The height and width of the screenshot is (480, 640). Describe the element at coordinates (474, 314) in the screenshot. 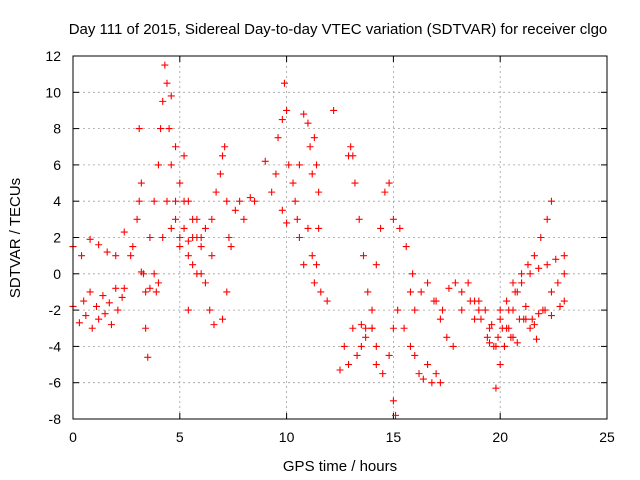

I see `series-sat-y` at that location.